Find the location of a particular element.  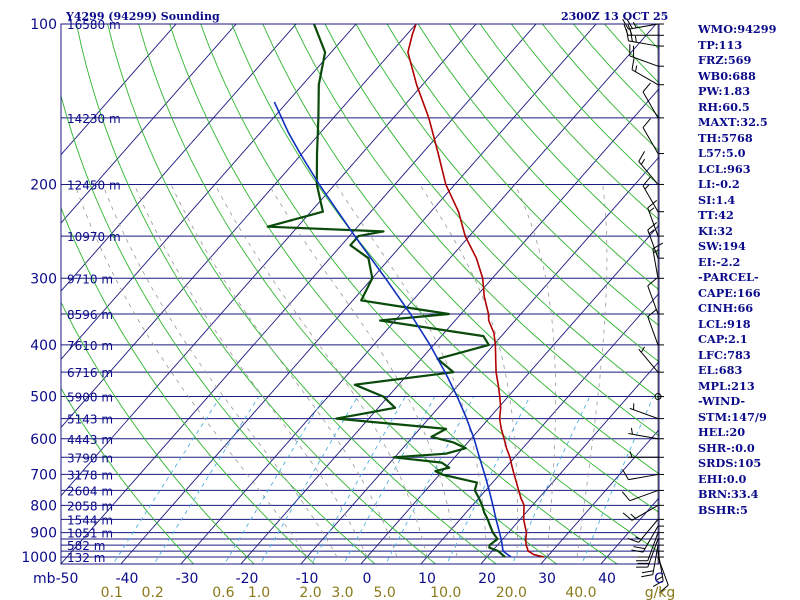

height-tick-label: 12450 m is located at coordinates (94, 185).